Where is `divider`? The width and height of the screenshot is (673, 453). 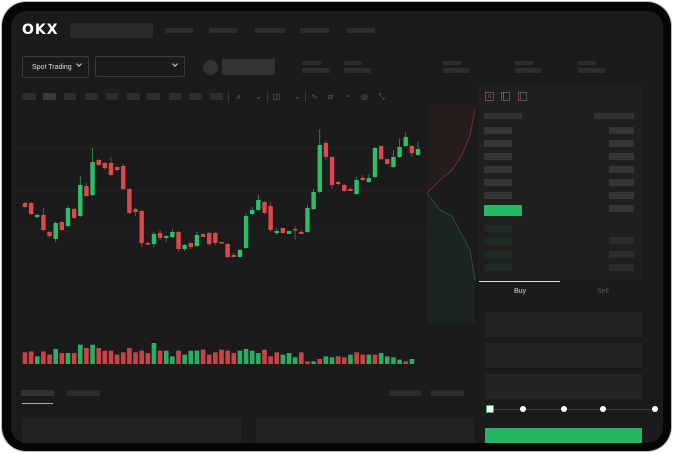 divider is located at coordinates (228, 96).